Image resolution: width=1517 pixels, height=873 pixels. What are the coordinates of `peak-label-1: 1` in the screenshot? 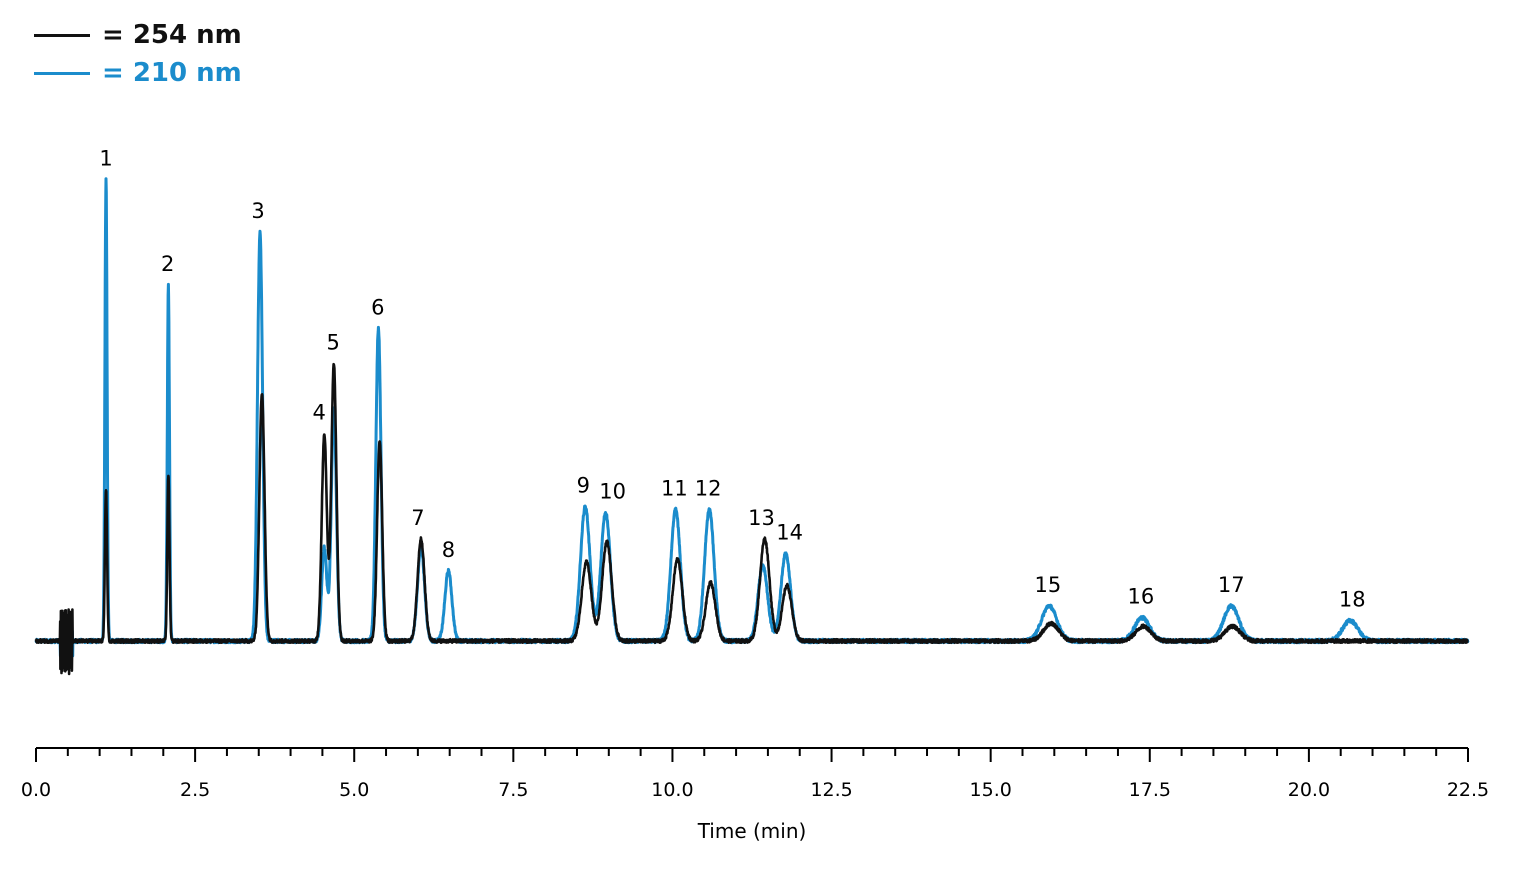 It's located at (105, 159).